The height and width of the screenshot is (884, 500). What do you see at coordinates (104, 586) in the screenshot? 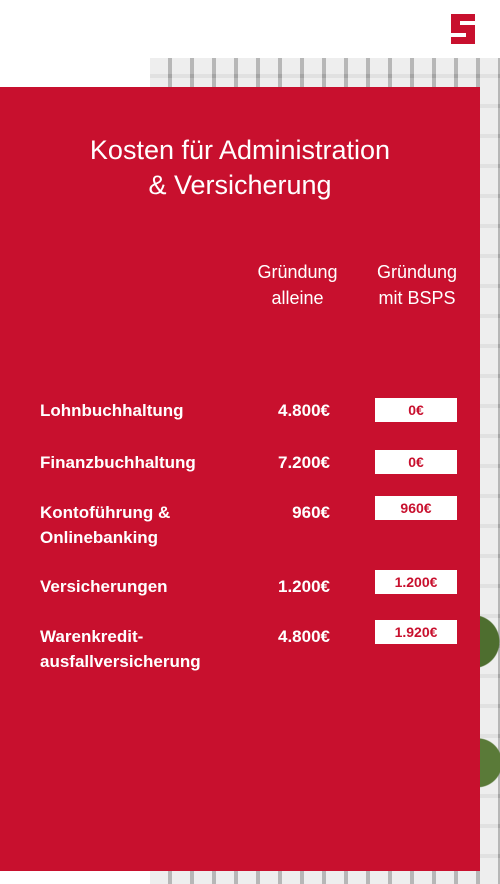
I see `row-label: Versicherungen` at bounding box center [104, 586].